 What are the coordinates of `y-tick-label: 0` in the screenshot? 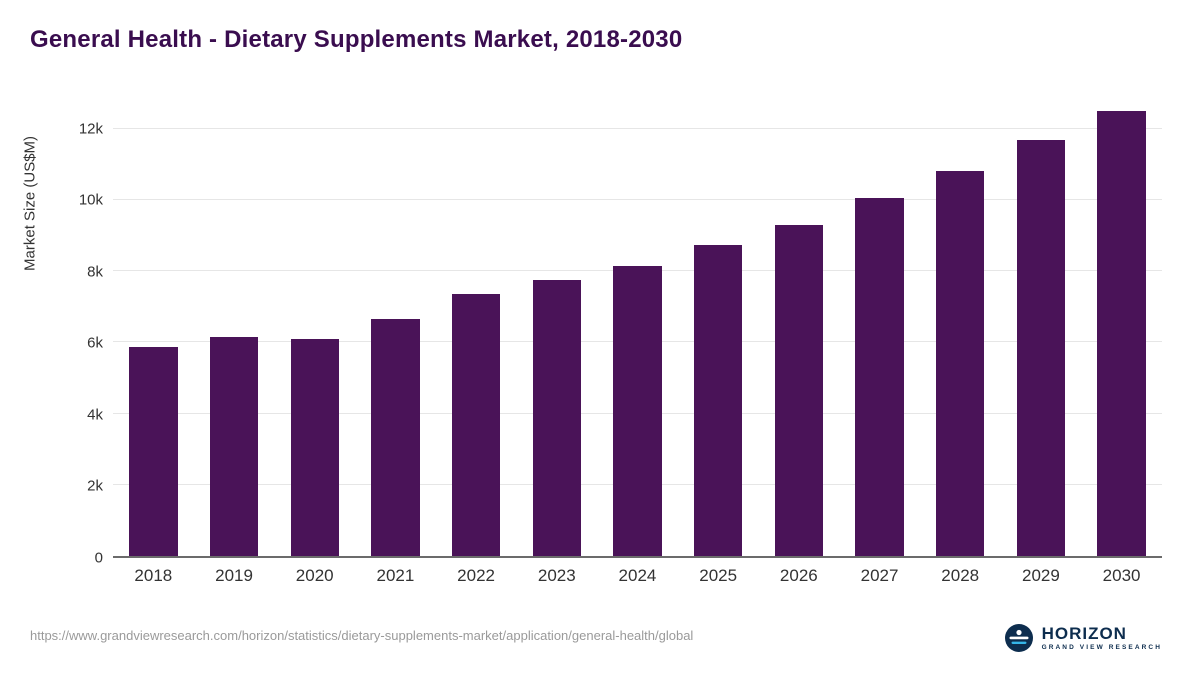 It's located at (98, 558).